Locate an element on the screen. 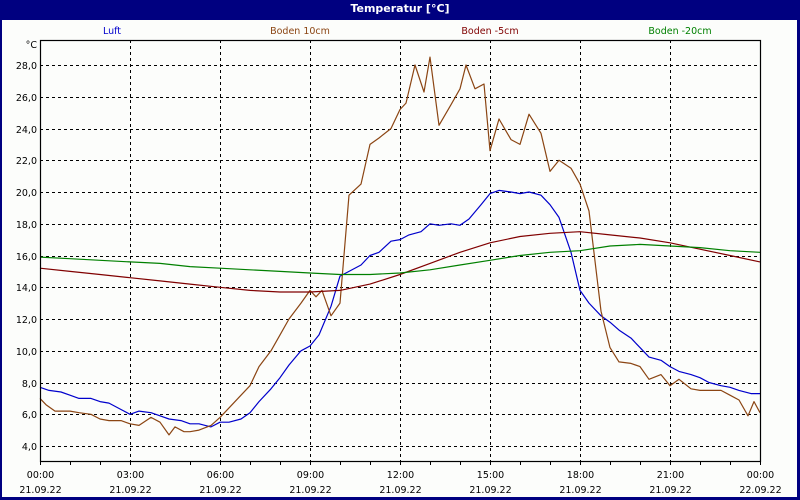 The height and width of the screenshot is (500, 800). legend-item: Boden -5cm is located at coordinates (489, 31).